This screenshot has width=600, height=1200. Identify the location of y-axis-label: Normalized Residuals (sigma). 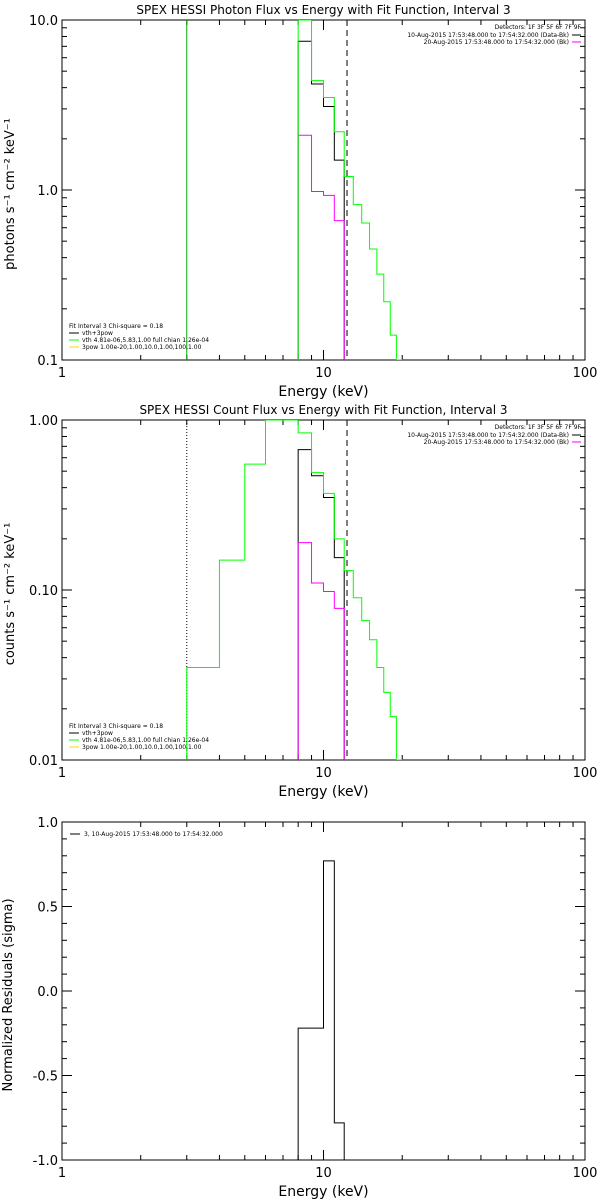
(8, 994).